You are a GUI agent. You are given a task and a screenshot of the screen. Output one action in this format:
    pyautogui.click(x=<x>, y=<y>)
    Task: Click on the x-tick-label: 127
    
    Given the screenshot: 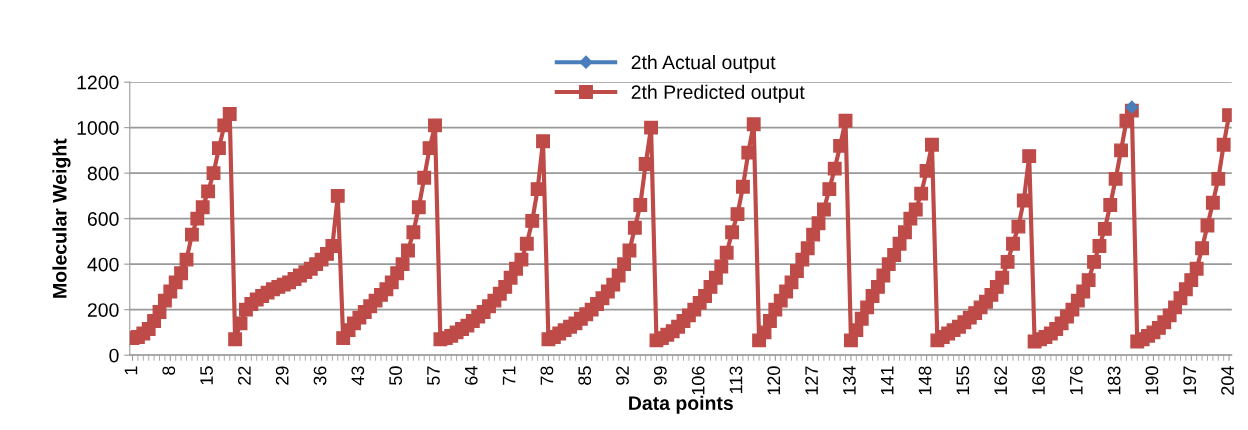 What is the action you would take?
    pyautogui.click(x=811, y=380)
    